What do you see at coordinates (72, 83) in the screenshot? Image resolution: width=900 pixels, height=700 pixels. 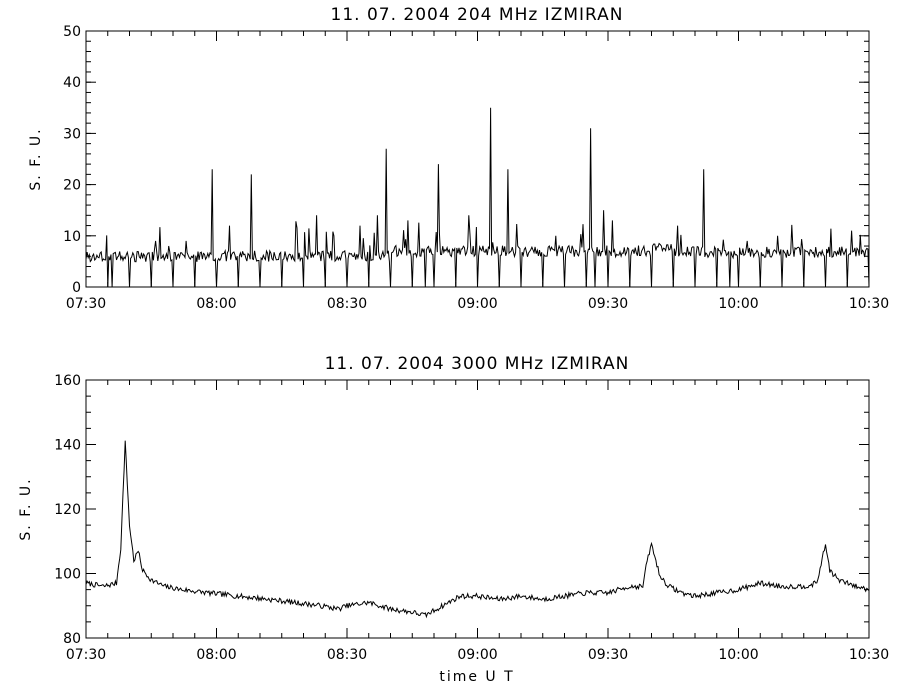 I see `y-tick-label: 40` at bounding box center [72, 83].